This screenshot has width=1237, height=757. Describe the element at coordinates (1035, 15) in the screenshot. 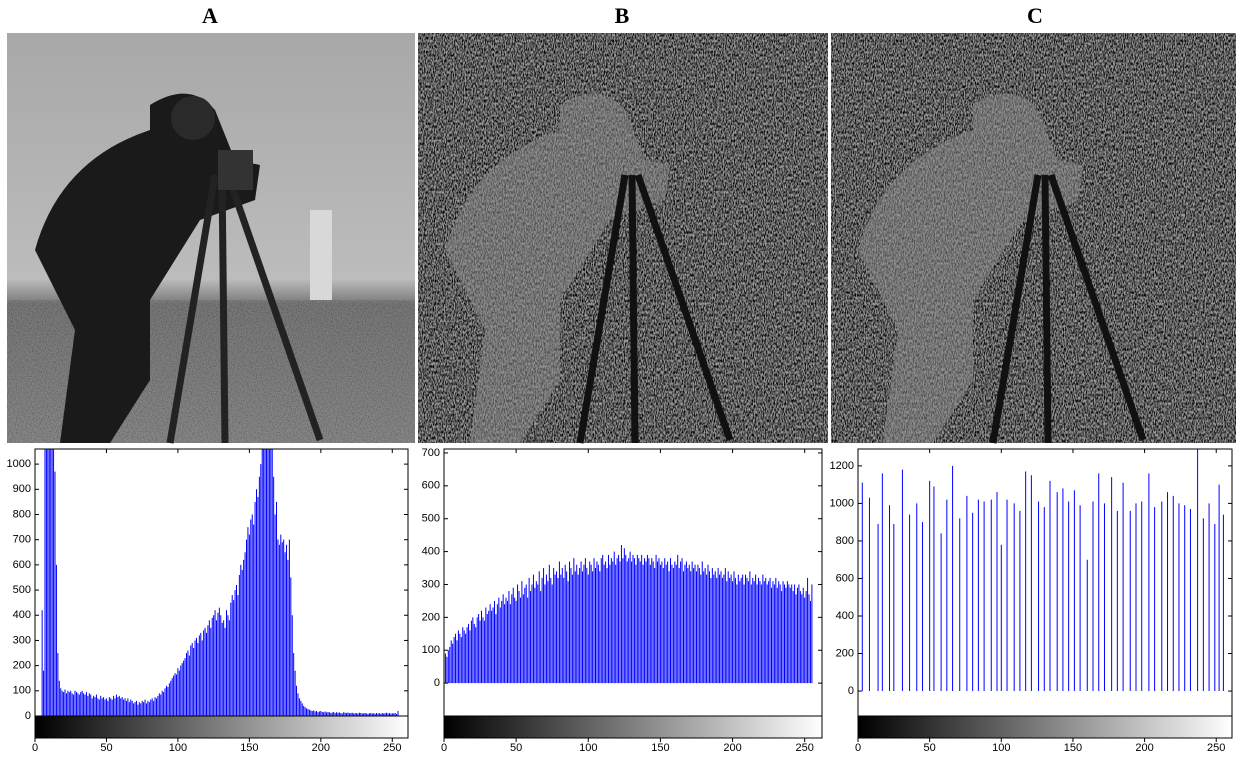

I see `panel-title: C` at that location.